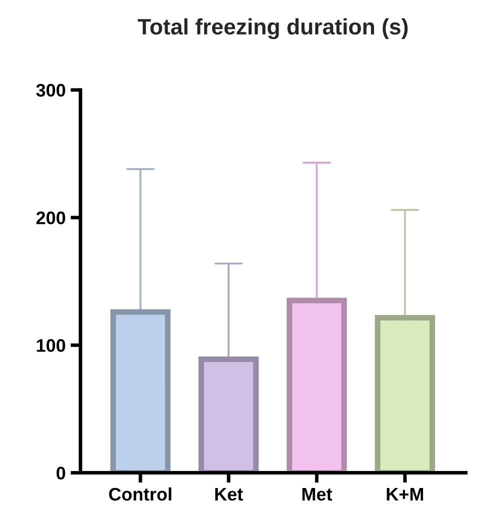  I want to click on y-tick-label: 100, so click(51, 345).